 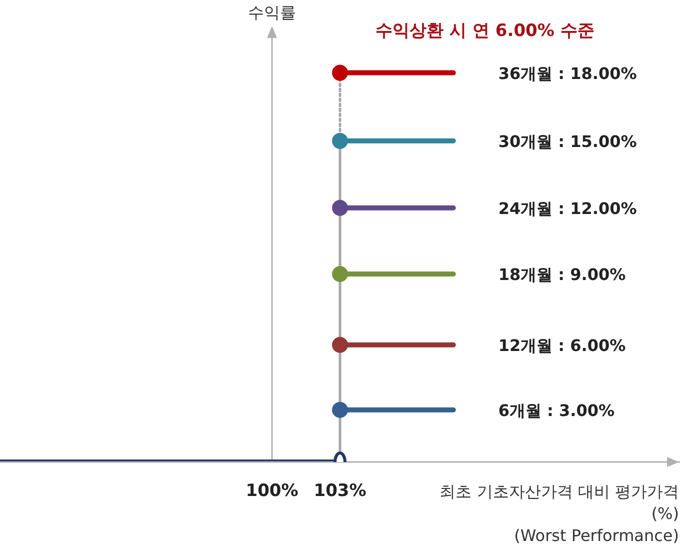 What do you see at coordinates (272, 491) in the screenshot?
I see `x-tick-label: 100%` at bounding box center [272, 491].